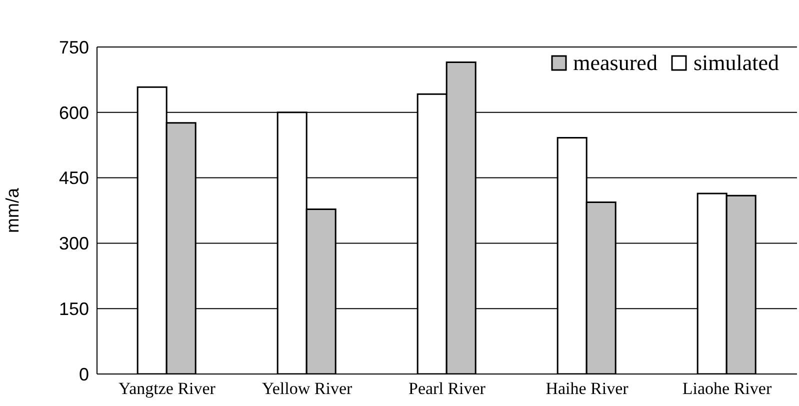 Image resolution: width=799 pixels, height=406 pixels. Describe the element at coordinates (447, 388) in the screenshot. I see `x-tick-label: Pearl River` at that location.